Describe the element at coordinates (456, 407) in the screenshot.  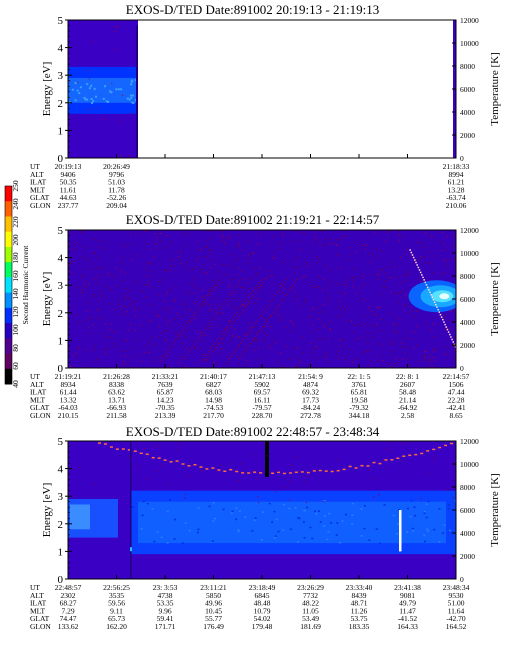
I see `ephemeris-value: -42.41` at that location.